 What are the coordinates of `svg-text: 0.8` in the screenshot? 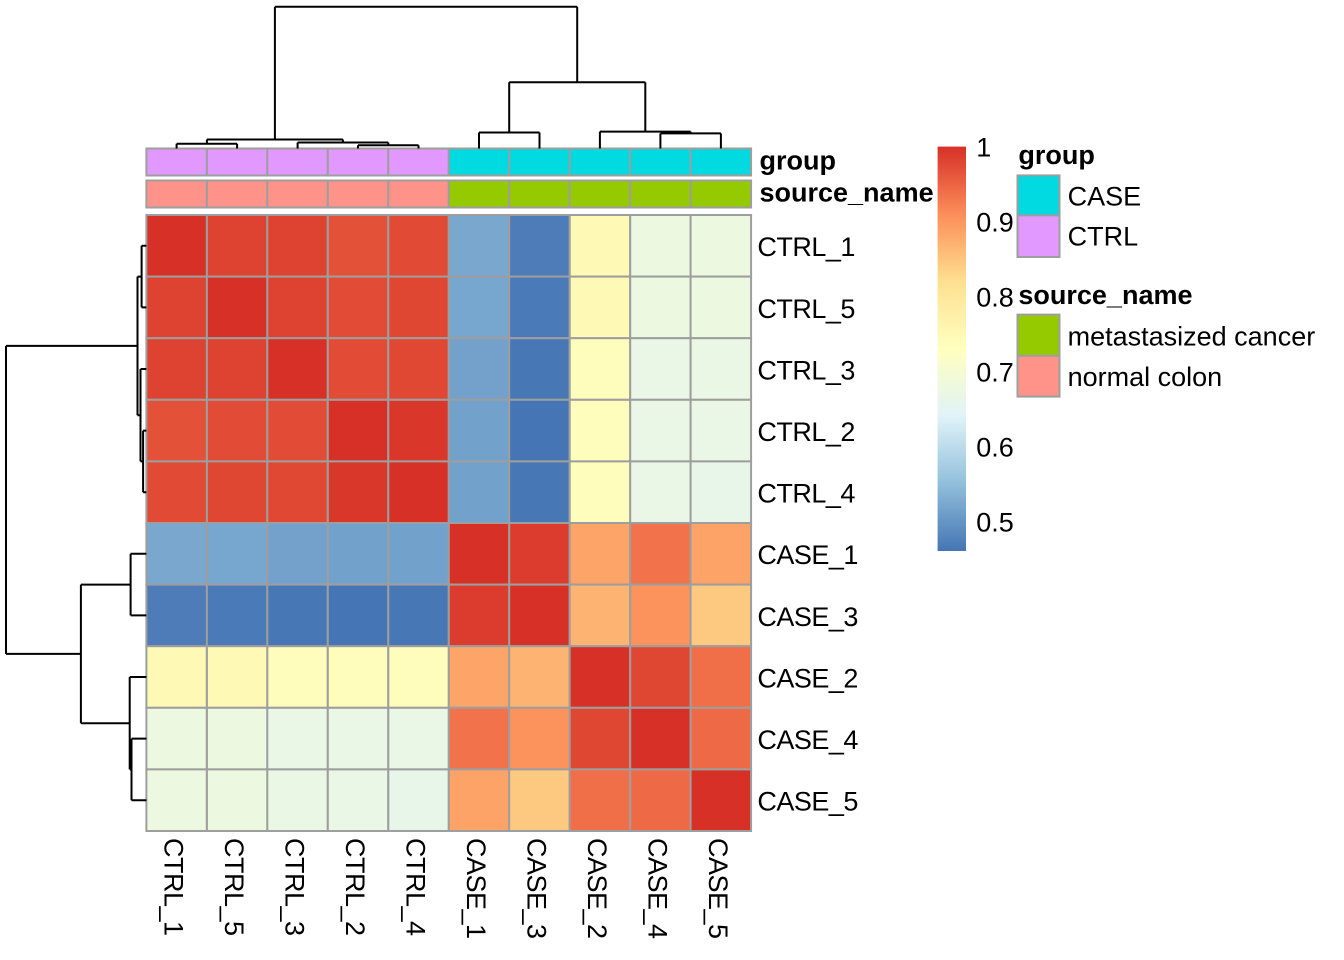 It's located at (995, 297).